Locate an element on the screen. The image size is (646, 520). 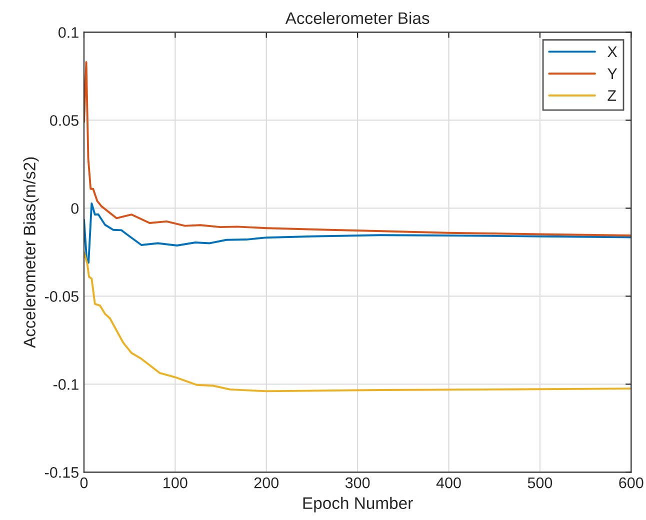
y-tick-label: -0.05 is located at coordinates (61, 296).